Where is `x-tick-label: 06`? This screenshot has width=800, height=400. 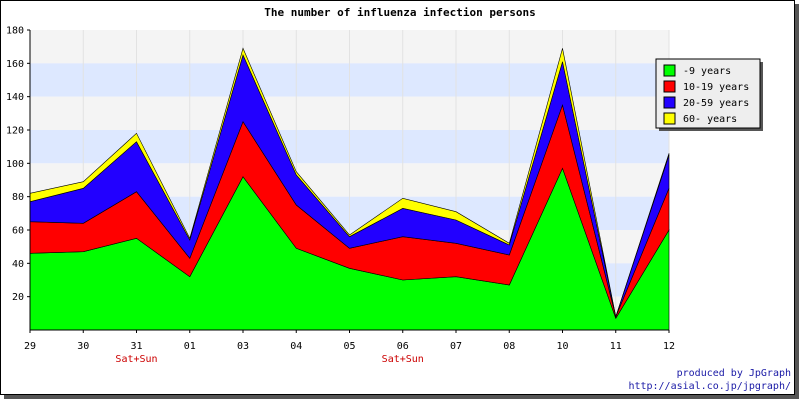
x-tick-label: 06 is located at coordinates (403, 346).